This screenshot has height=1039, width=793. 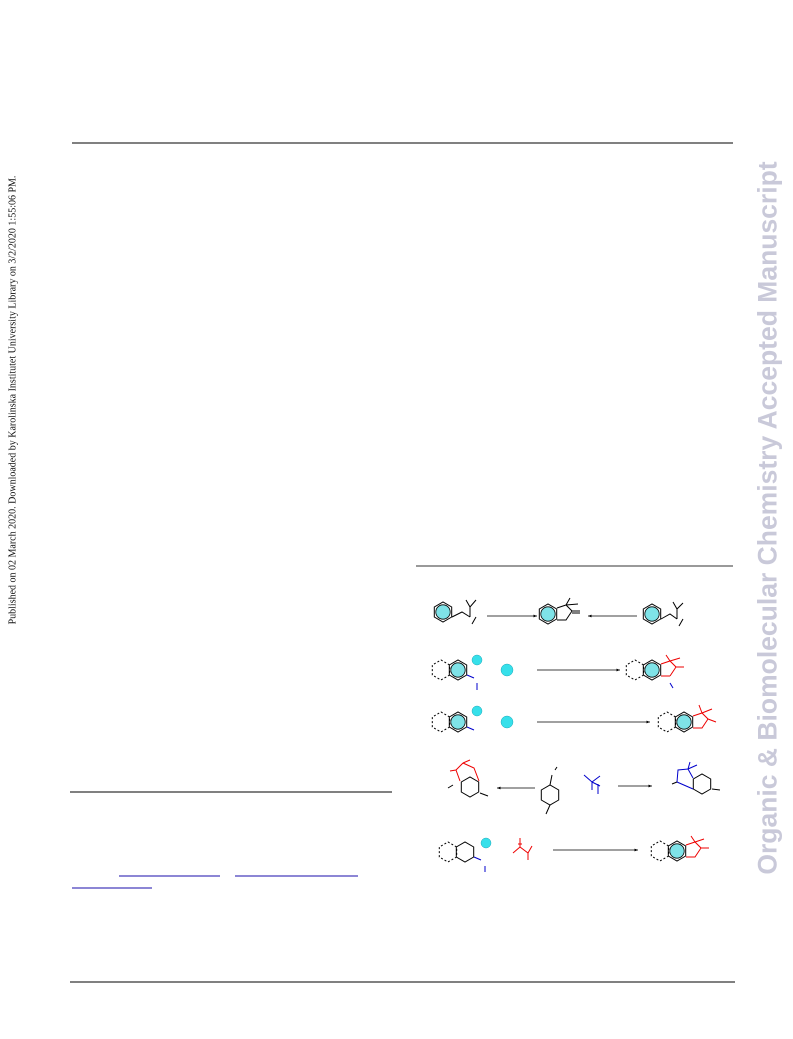 I want to click on reaction-scheme, so click(x=576, y=734).